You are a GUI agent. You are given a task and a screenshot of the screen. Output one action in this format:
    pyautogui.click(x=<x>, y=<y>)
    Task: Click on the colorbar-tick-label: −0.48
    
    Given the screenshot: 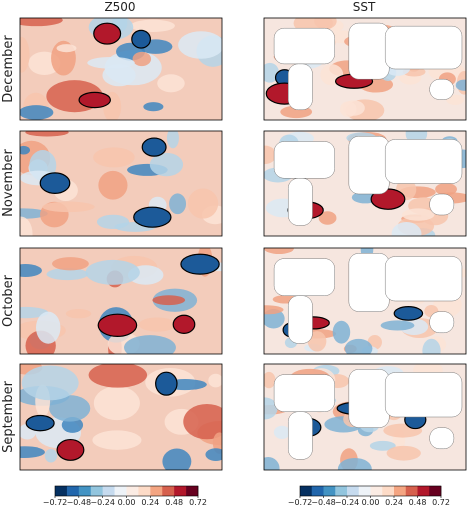 What is the action you would take?
    pyautogui.click(x=323, y=502)
    